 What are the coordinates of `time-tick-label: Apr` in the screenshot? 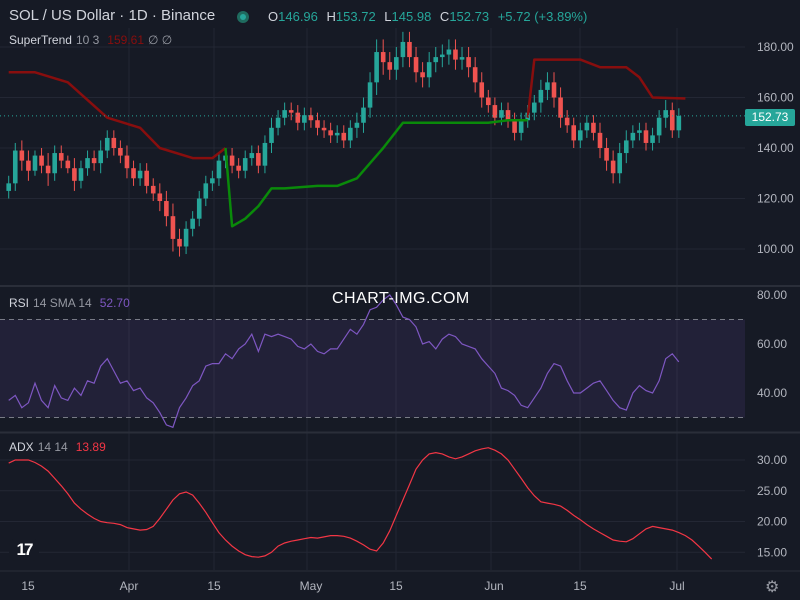 It's located at (129, 586).